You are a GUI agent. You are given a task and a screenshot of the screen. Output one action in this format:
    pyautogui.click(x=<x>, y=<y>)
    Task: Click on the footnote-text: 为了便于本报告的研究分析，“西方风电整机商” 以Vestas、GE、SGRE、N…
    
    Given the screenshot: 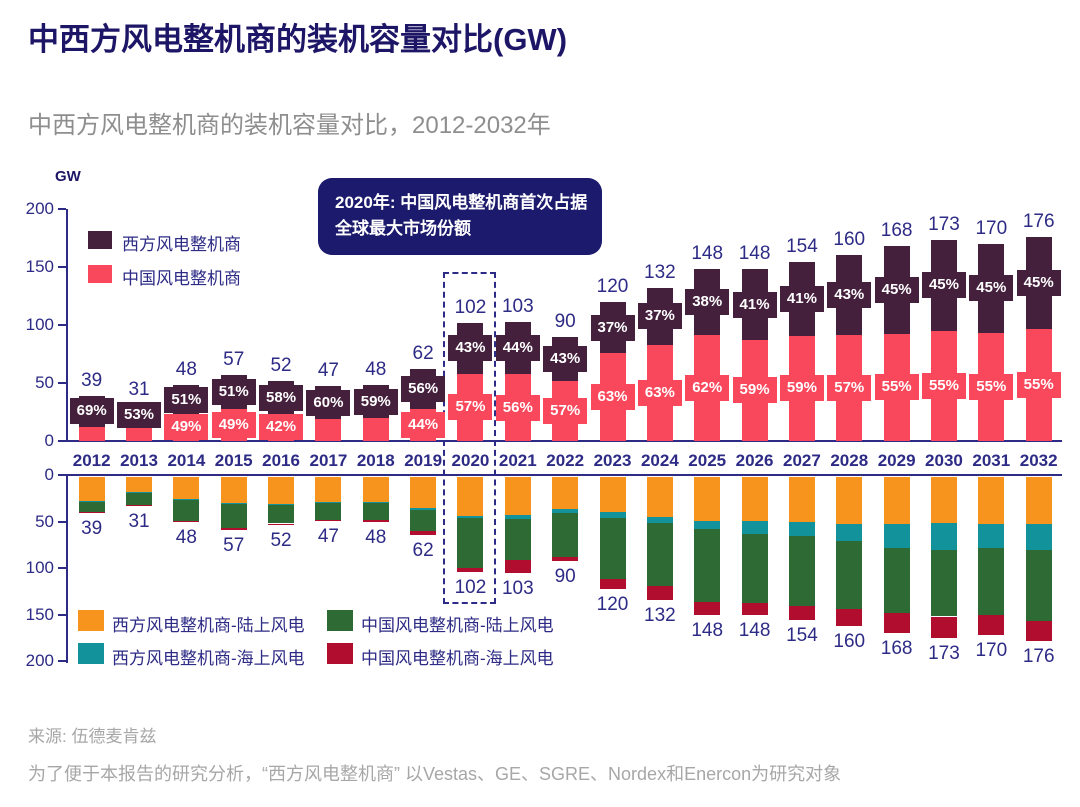 What is the action you would take?
    pyautogui.click(x=435, y=774)
    